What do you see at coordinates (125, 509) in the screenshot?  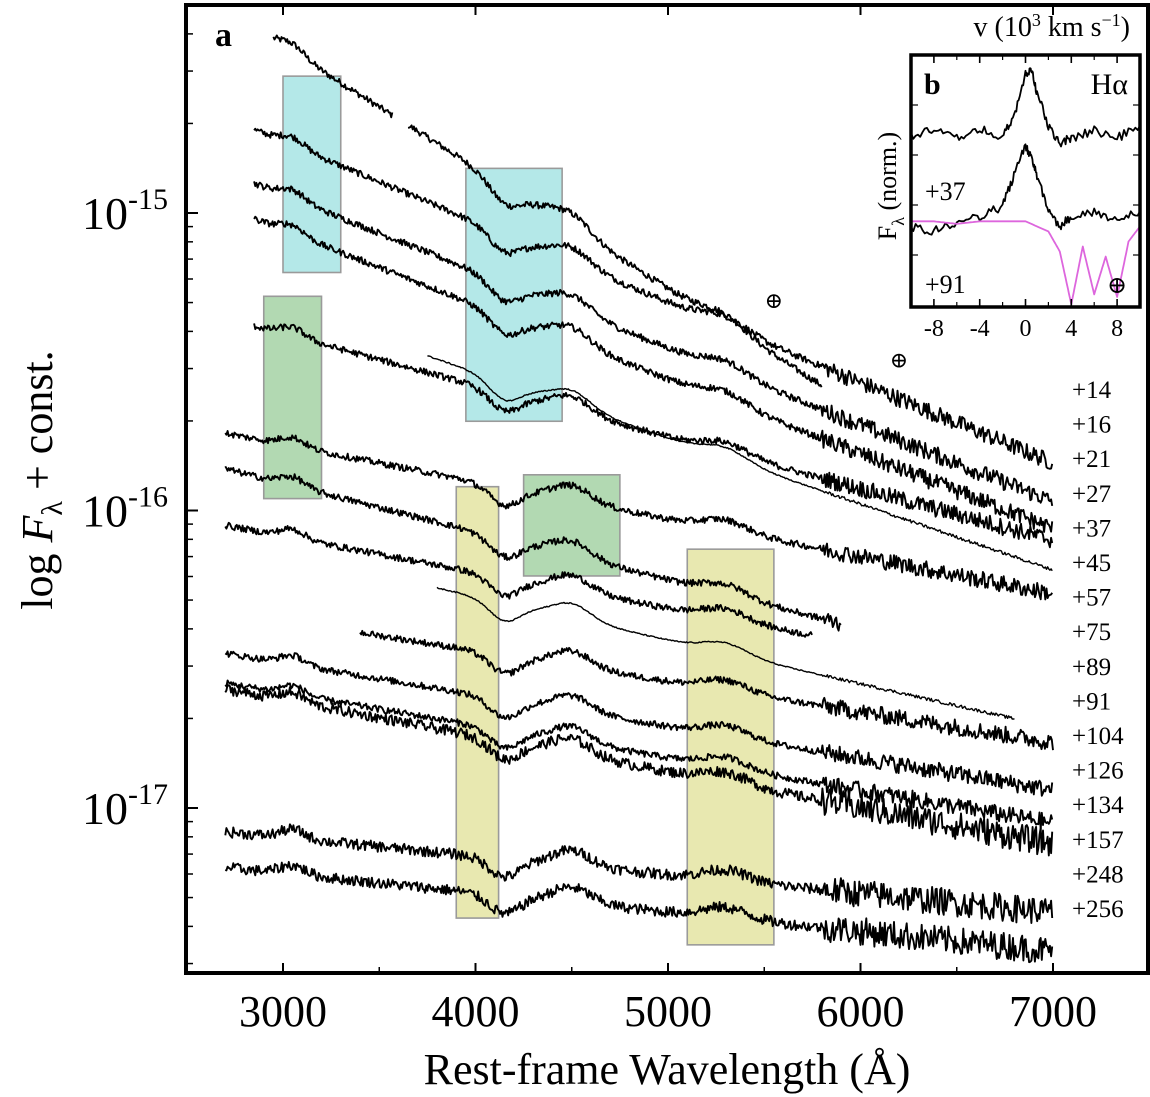 I see `y-tick-label: 10-16` at bounding box center [125, 509].